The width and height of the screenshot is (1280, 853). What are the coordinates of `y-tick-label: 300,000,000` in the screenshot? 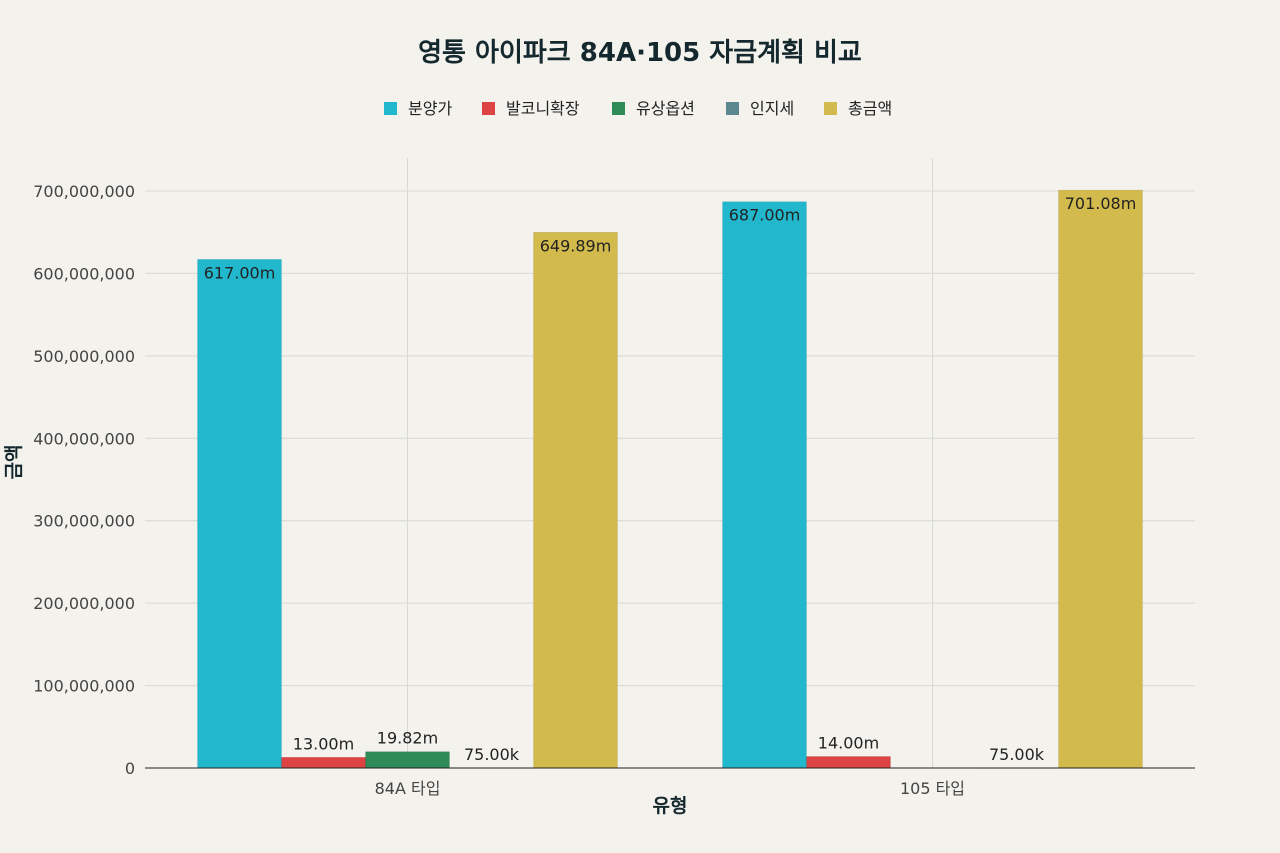 It's located at (84, 521).